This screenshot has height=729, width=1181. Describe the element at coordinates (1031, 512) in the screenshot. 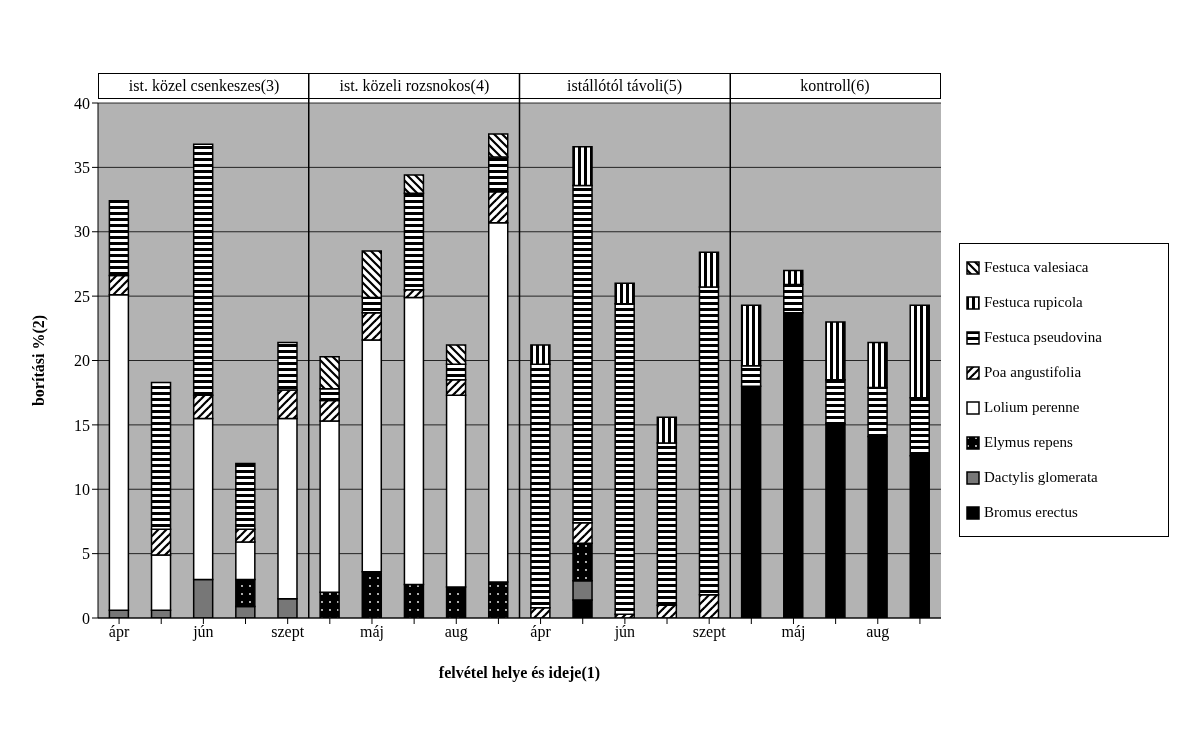

I see `legend-label: Bromus erectus` at that location.